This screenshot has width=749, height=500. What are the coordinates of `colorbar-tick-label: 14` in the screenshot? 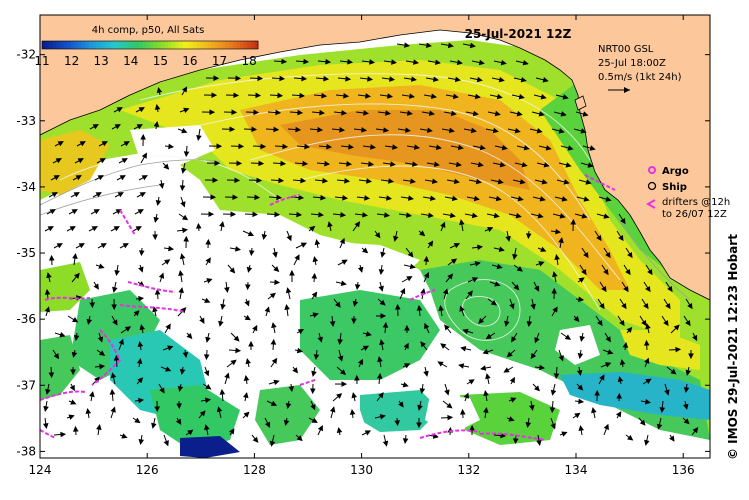 It's located at (130, 61).